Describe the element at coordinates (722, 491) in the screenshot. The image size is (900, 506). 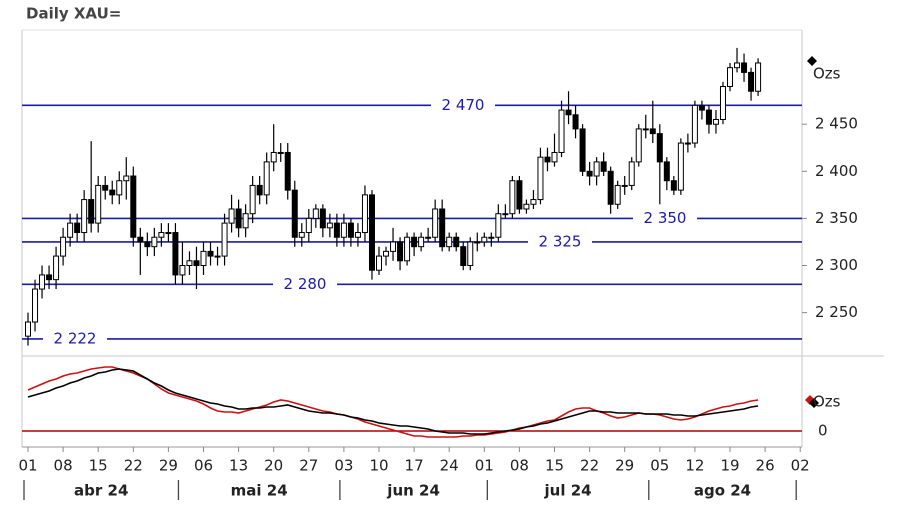
I see `month-label: ago 24` at that location.